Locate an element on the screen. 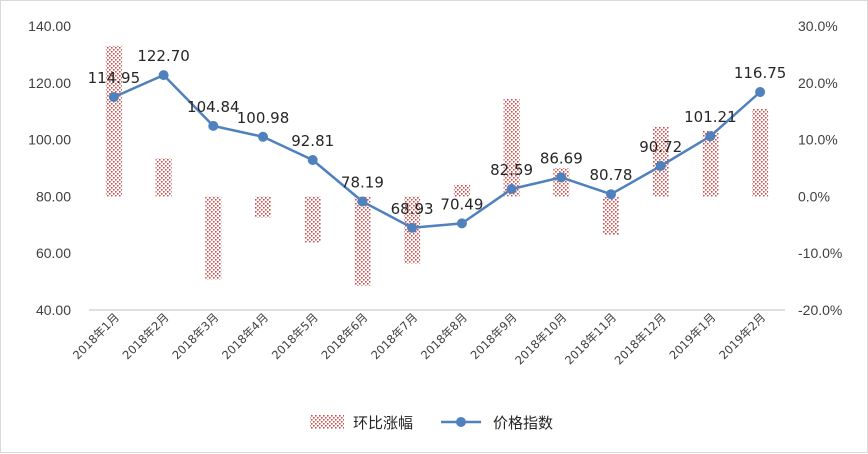 The width and height of the screenshot is (868, 454). x-tick-label: 2018年3月 is located at coordinates (195, 336).